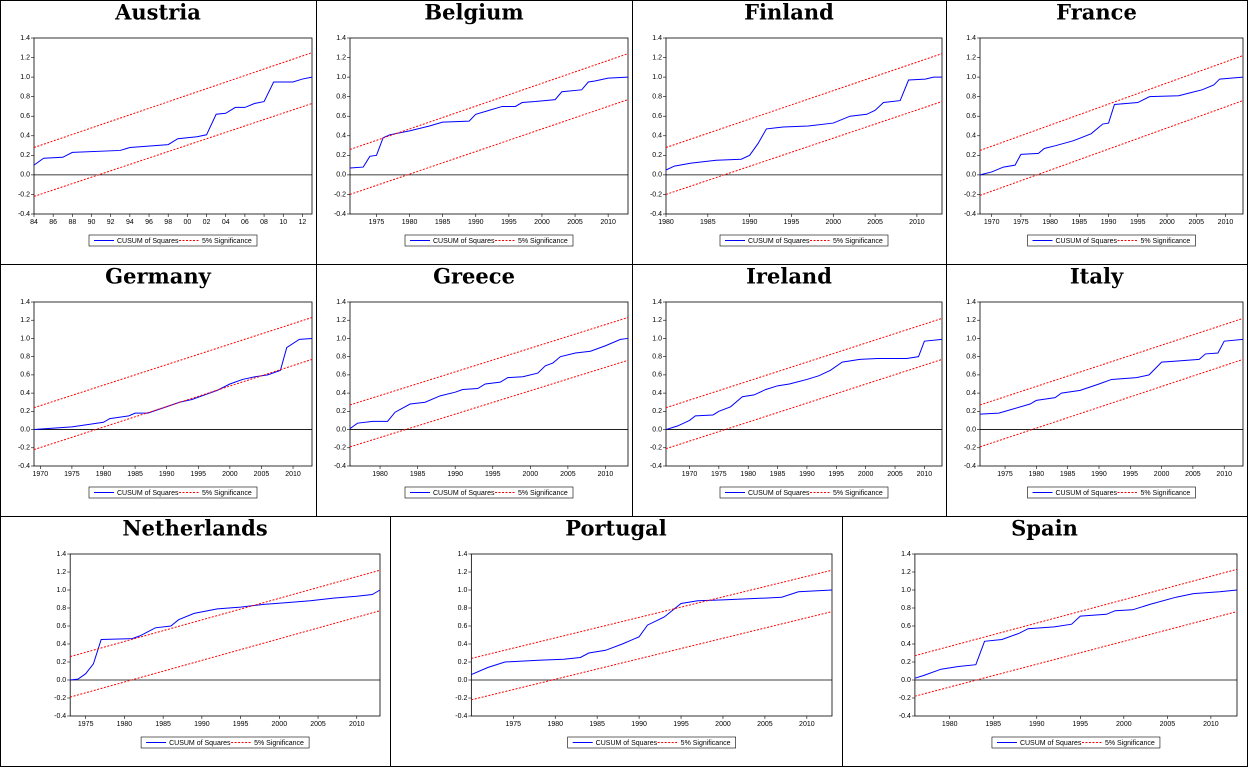 This screenshot has height=767, width=1248. Describe the element at coordinates (906, 680) in the screenshot. I see `y-tick-label: 0.0` at that location.